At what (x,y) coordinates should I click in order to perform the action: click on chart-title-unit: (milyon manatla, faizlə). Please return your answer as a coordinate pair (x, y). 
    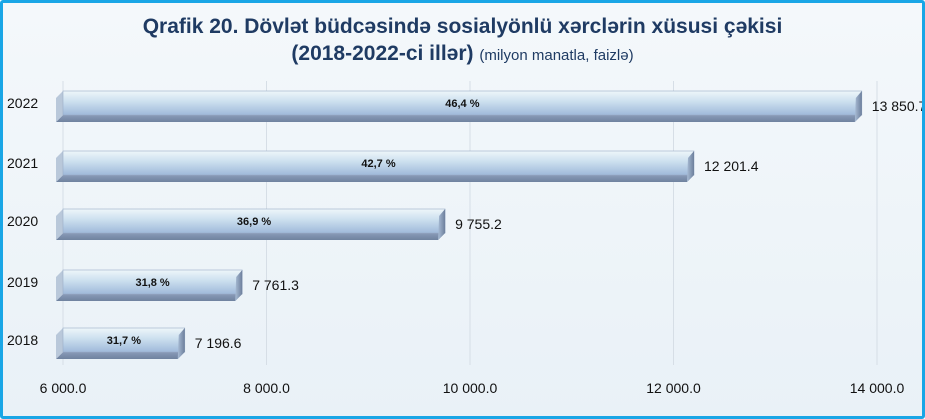
    Looking at the image, I should click on (556, 55).